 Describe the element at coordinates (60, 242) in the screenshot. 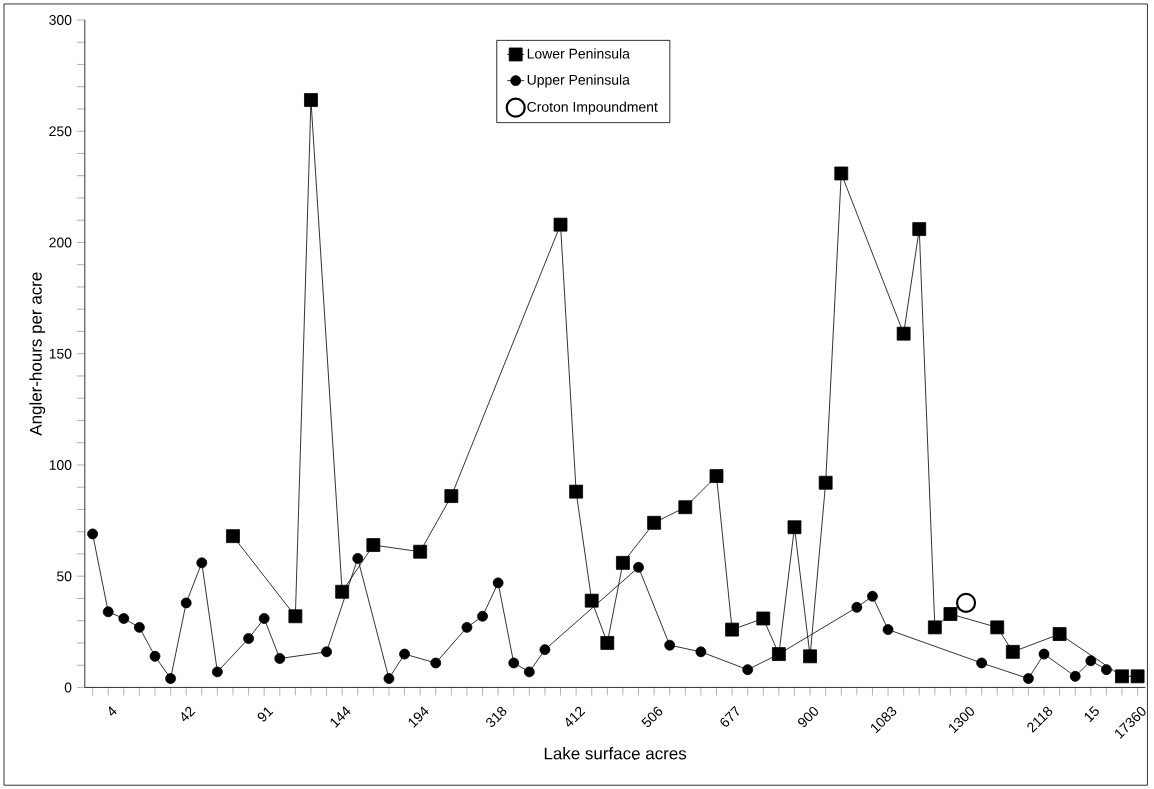

I see `y-tick-label: 200` at that location.